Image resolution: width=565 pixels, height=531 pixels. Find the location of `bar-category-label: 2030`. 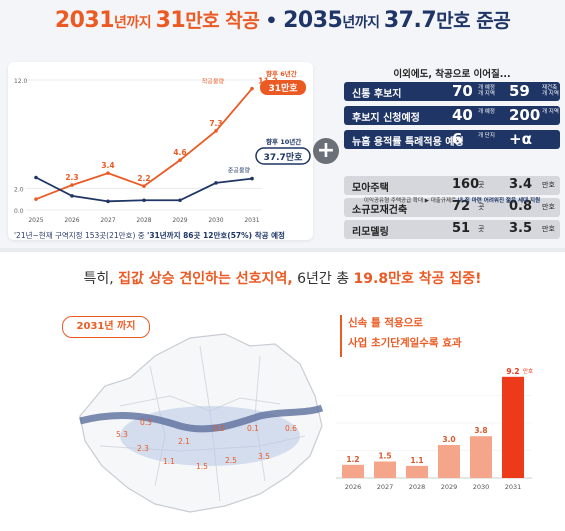

bar-category-label: 2030 is located at coordinates (481, 487).